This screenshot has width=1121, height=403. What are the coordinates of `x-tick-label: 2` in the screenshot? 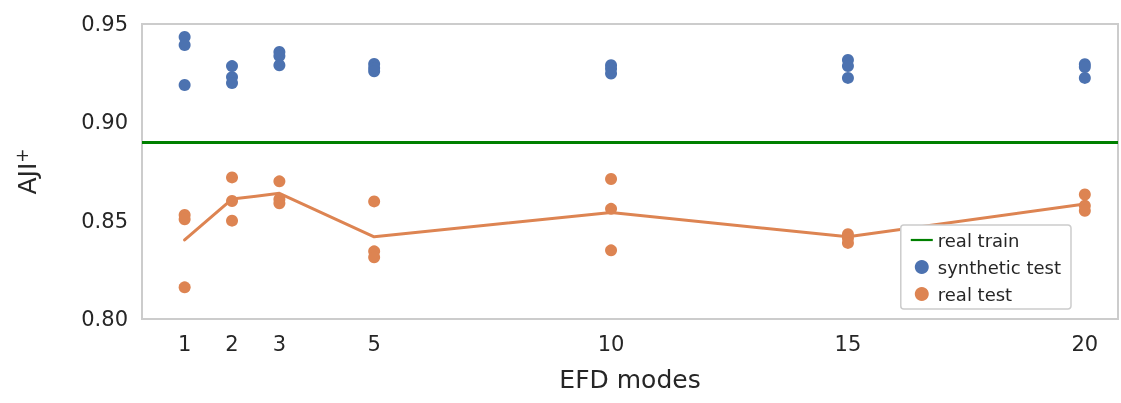 It's located at (232, 343).